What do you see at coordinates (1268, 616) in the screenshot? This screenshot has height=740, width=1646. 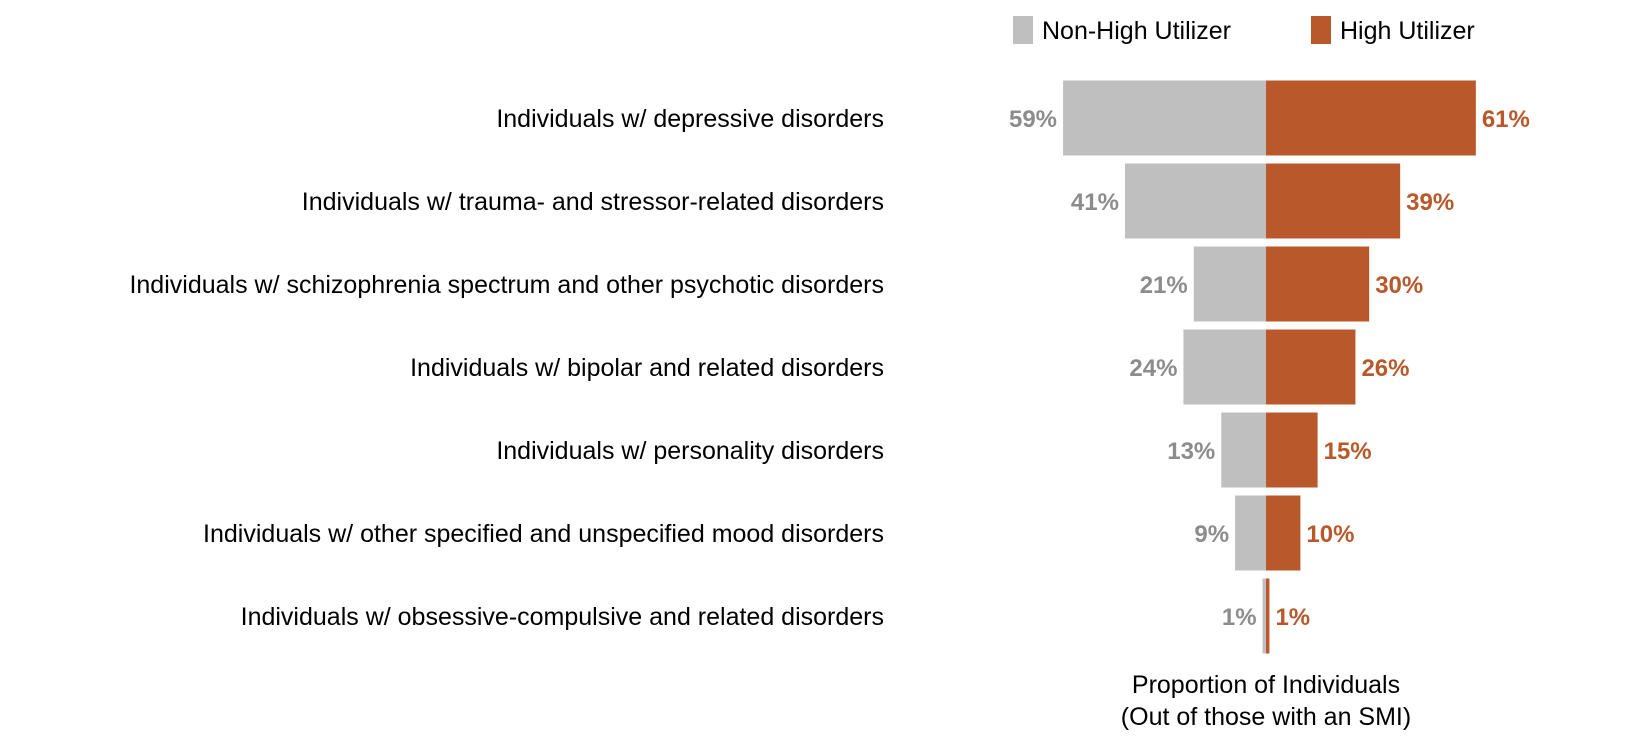 I see `bar-high-utilizer-individuals-w-obsessive-compulsive-and-related-disorders` at bounding box center [1268, 616].